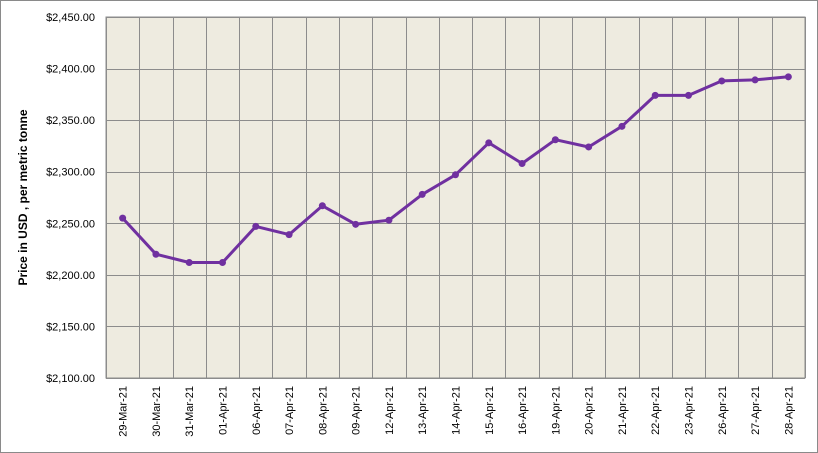 The image size is (818, 453). Describe the element at coordinates (423, 410) in the screenshot. I see `x-tick-label: 13-Apr-21` at that location.